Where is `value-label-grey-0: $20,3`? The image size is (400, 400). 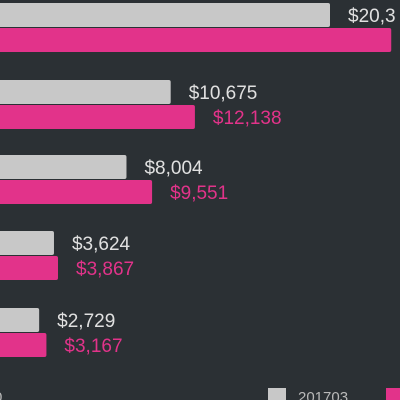 value-label-grey-0: $20,3 is located at coordinates (372, 16).